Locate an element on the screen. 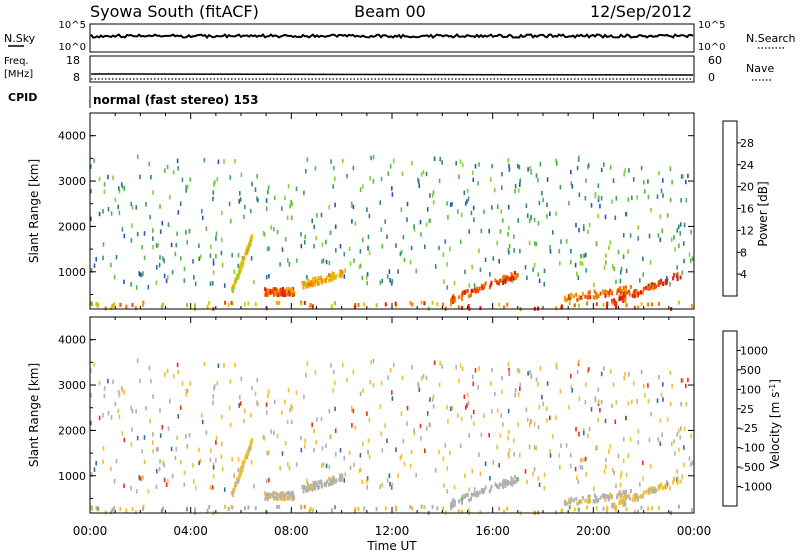 The height and width of the screenshot is (554, 800). velocity-colorbar-tick-label: -25 is located at coordinates (749, 428).